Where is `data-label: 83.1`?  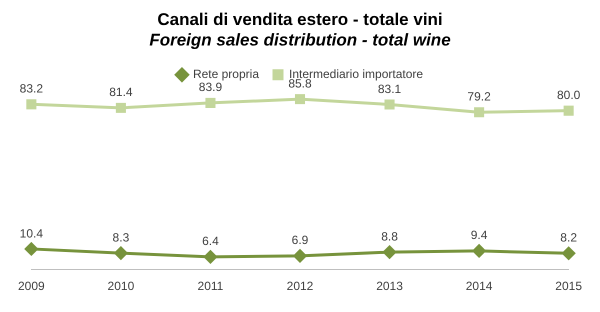
data-label: 83.1 is located at coordinates (390, 89).